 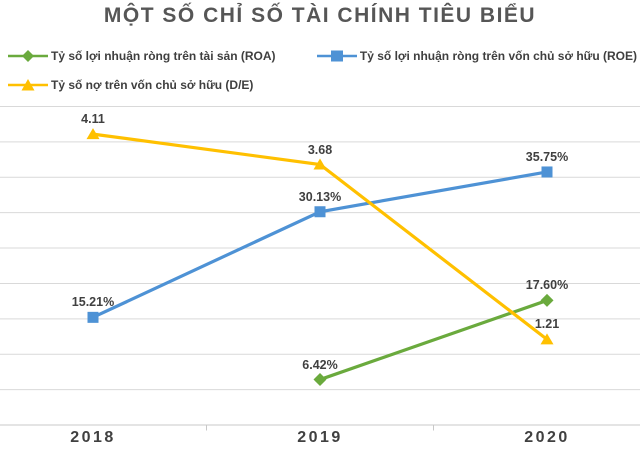 What do you see at coordinates (320, 364) in the screenshot?
I see `data-label: 6.42%` at bounding box center [320, 364].